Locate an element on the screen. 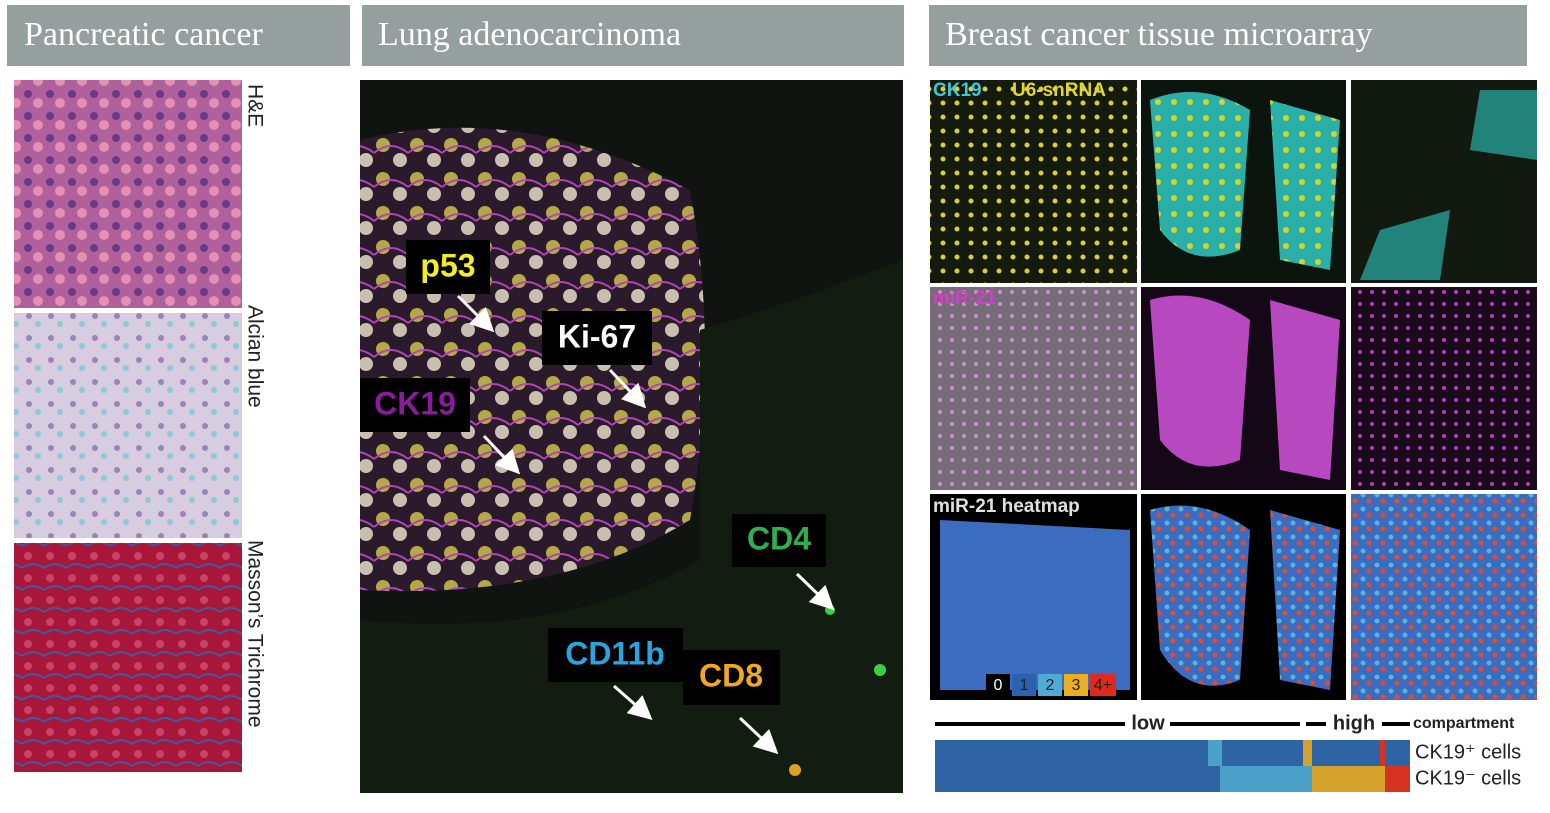  row-label: CK19⁺ cells is located at coordinates (1468, 752).